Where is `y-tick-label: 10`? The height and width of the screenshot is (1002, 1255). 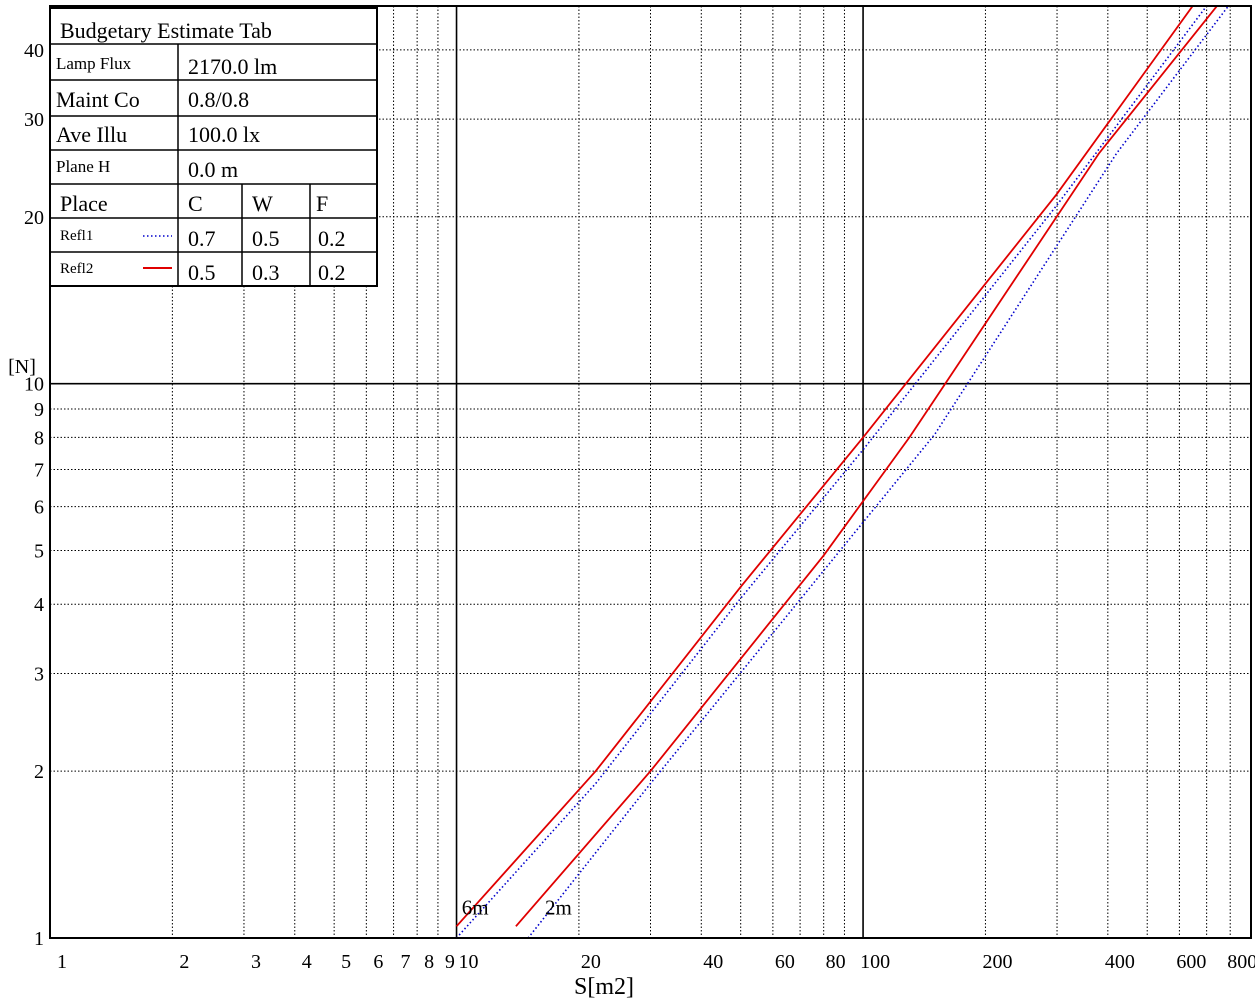 y-tick-label: 10 is located at coordinates (34, 385).